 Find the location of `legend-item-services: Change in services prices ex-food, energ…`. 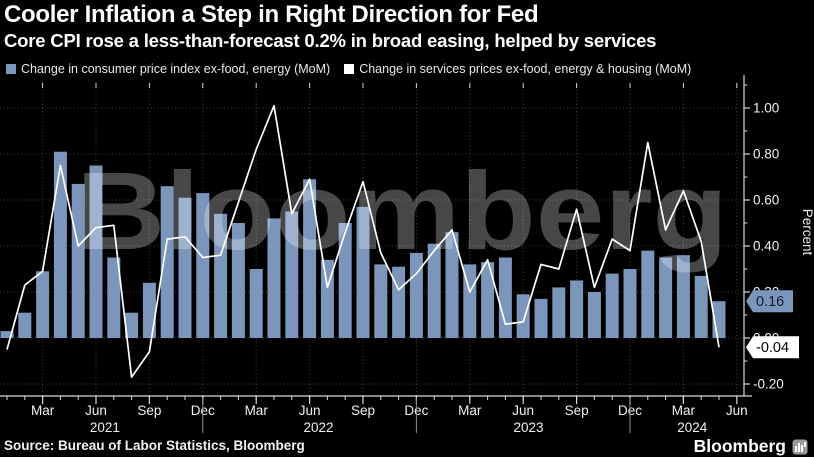

legend-item-services: Change in services prices ex-food, energ… is located at coordinates (517, 69).